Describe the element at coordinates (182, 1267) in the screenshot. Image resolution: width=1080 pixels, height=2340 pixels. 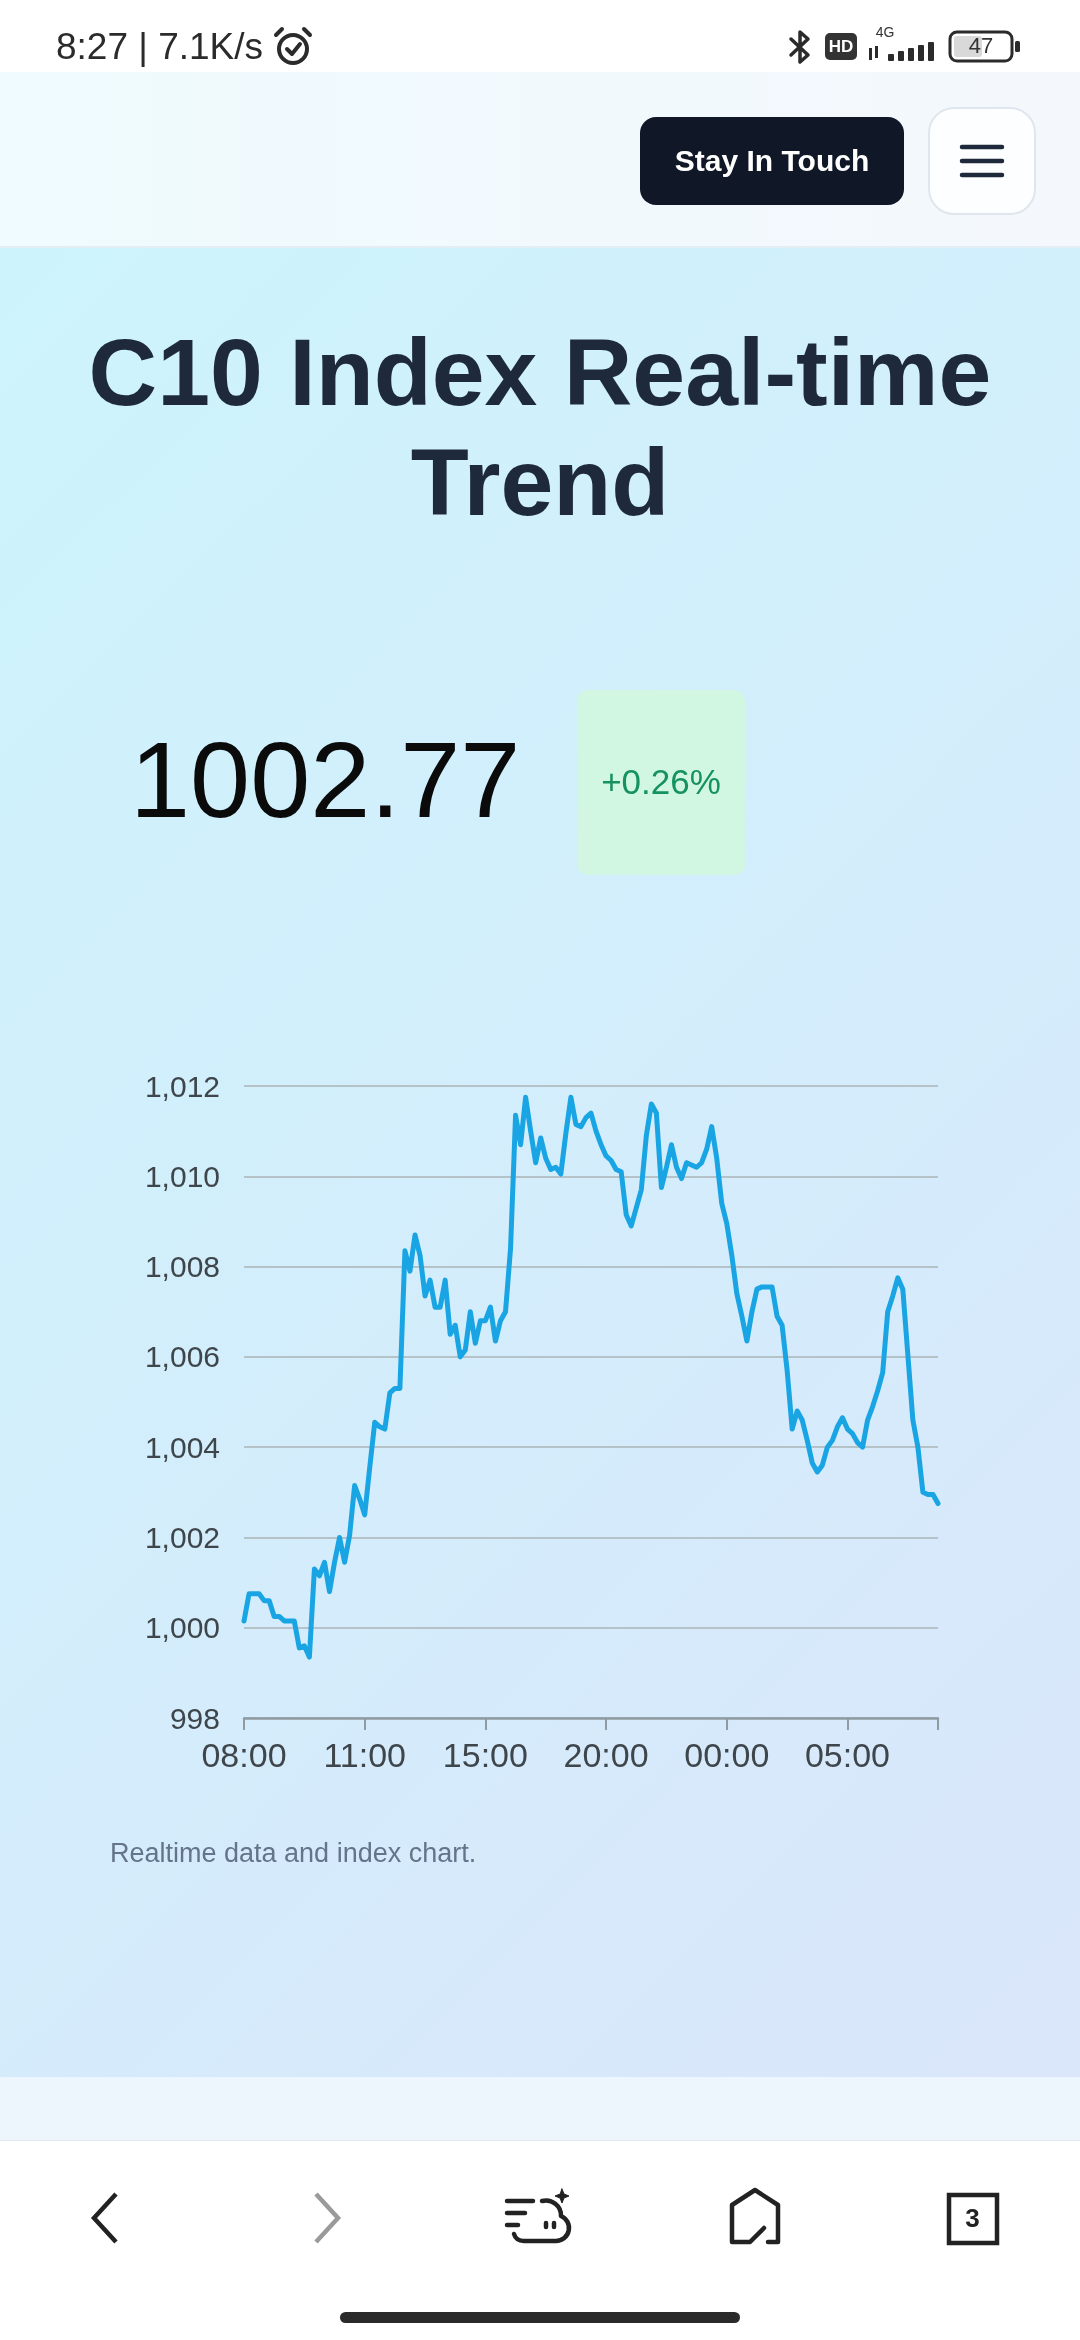
I see `y-tick-label: 1,008` at that location.